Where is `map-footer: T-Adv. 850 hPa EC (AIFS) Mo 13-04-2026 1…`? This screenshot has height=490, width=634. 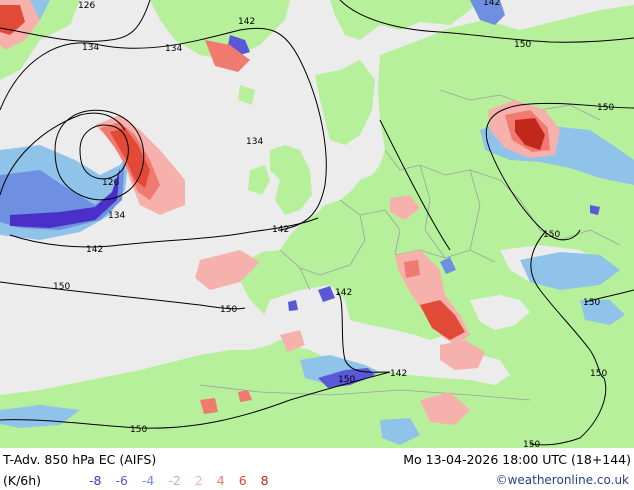
map-footer: T-Adv. 850 hPa EC (AIFS) Mo 13-04-2026 1… is located at coordinates (317, 469).